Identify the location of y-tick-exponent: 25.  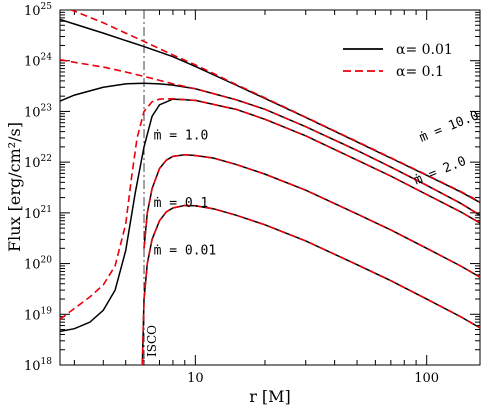
(47, 7).